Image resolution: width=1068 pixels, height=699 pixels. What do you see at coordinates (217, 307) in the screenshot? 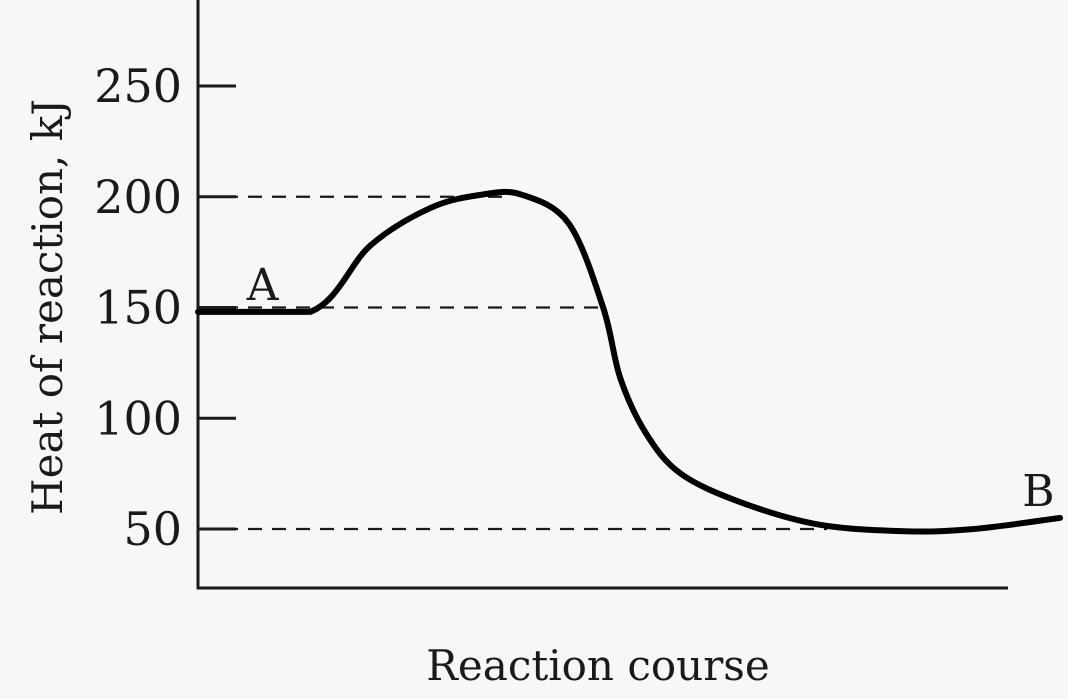
I see `y-ticks` at bounding box center [217, 307].